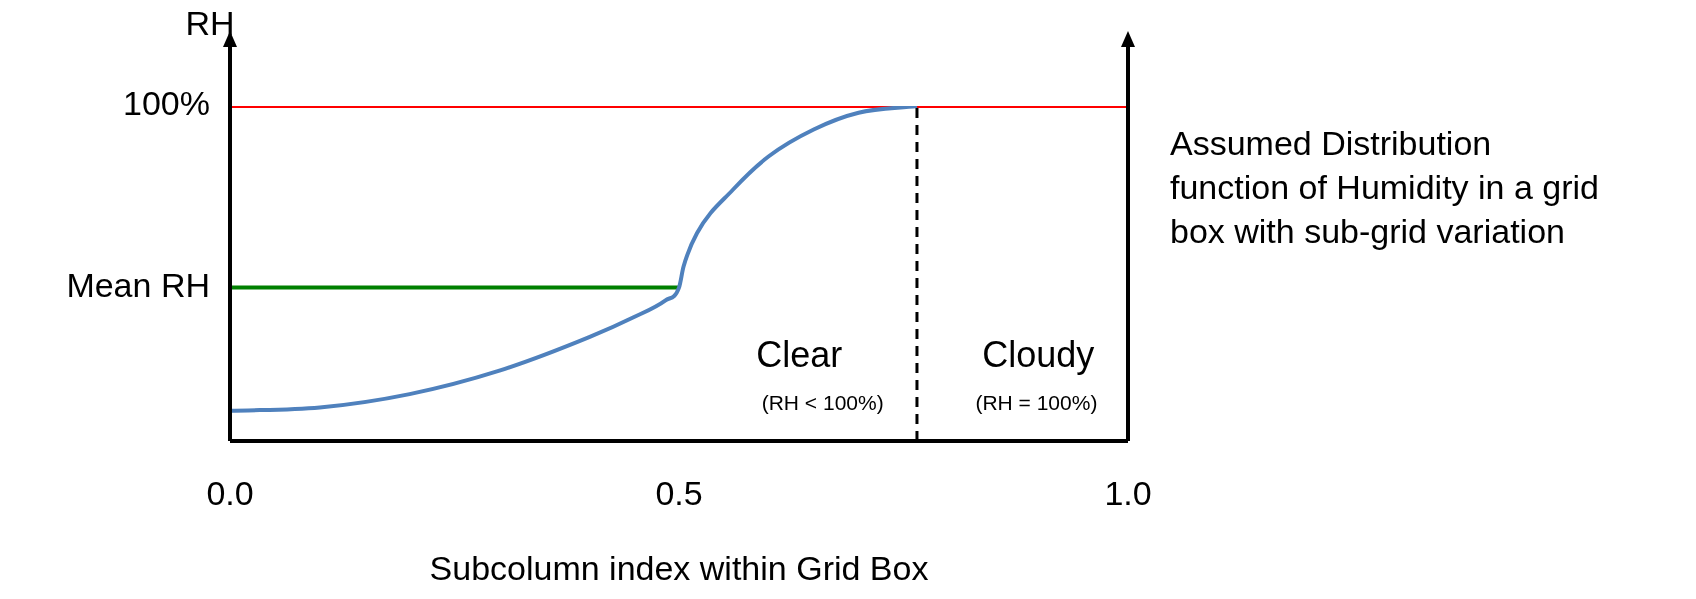  Describe the element at coordinates (210, 23) in the screenshot. I see `y-axis-title: RH` at that location.